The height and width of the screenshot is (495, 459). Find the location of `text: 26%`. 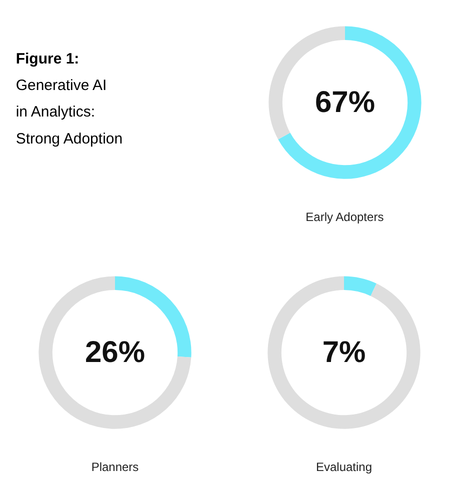

text: 26% is located at coordinates (115, 353).